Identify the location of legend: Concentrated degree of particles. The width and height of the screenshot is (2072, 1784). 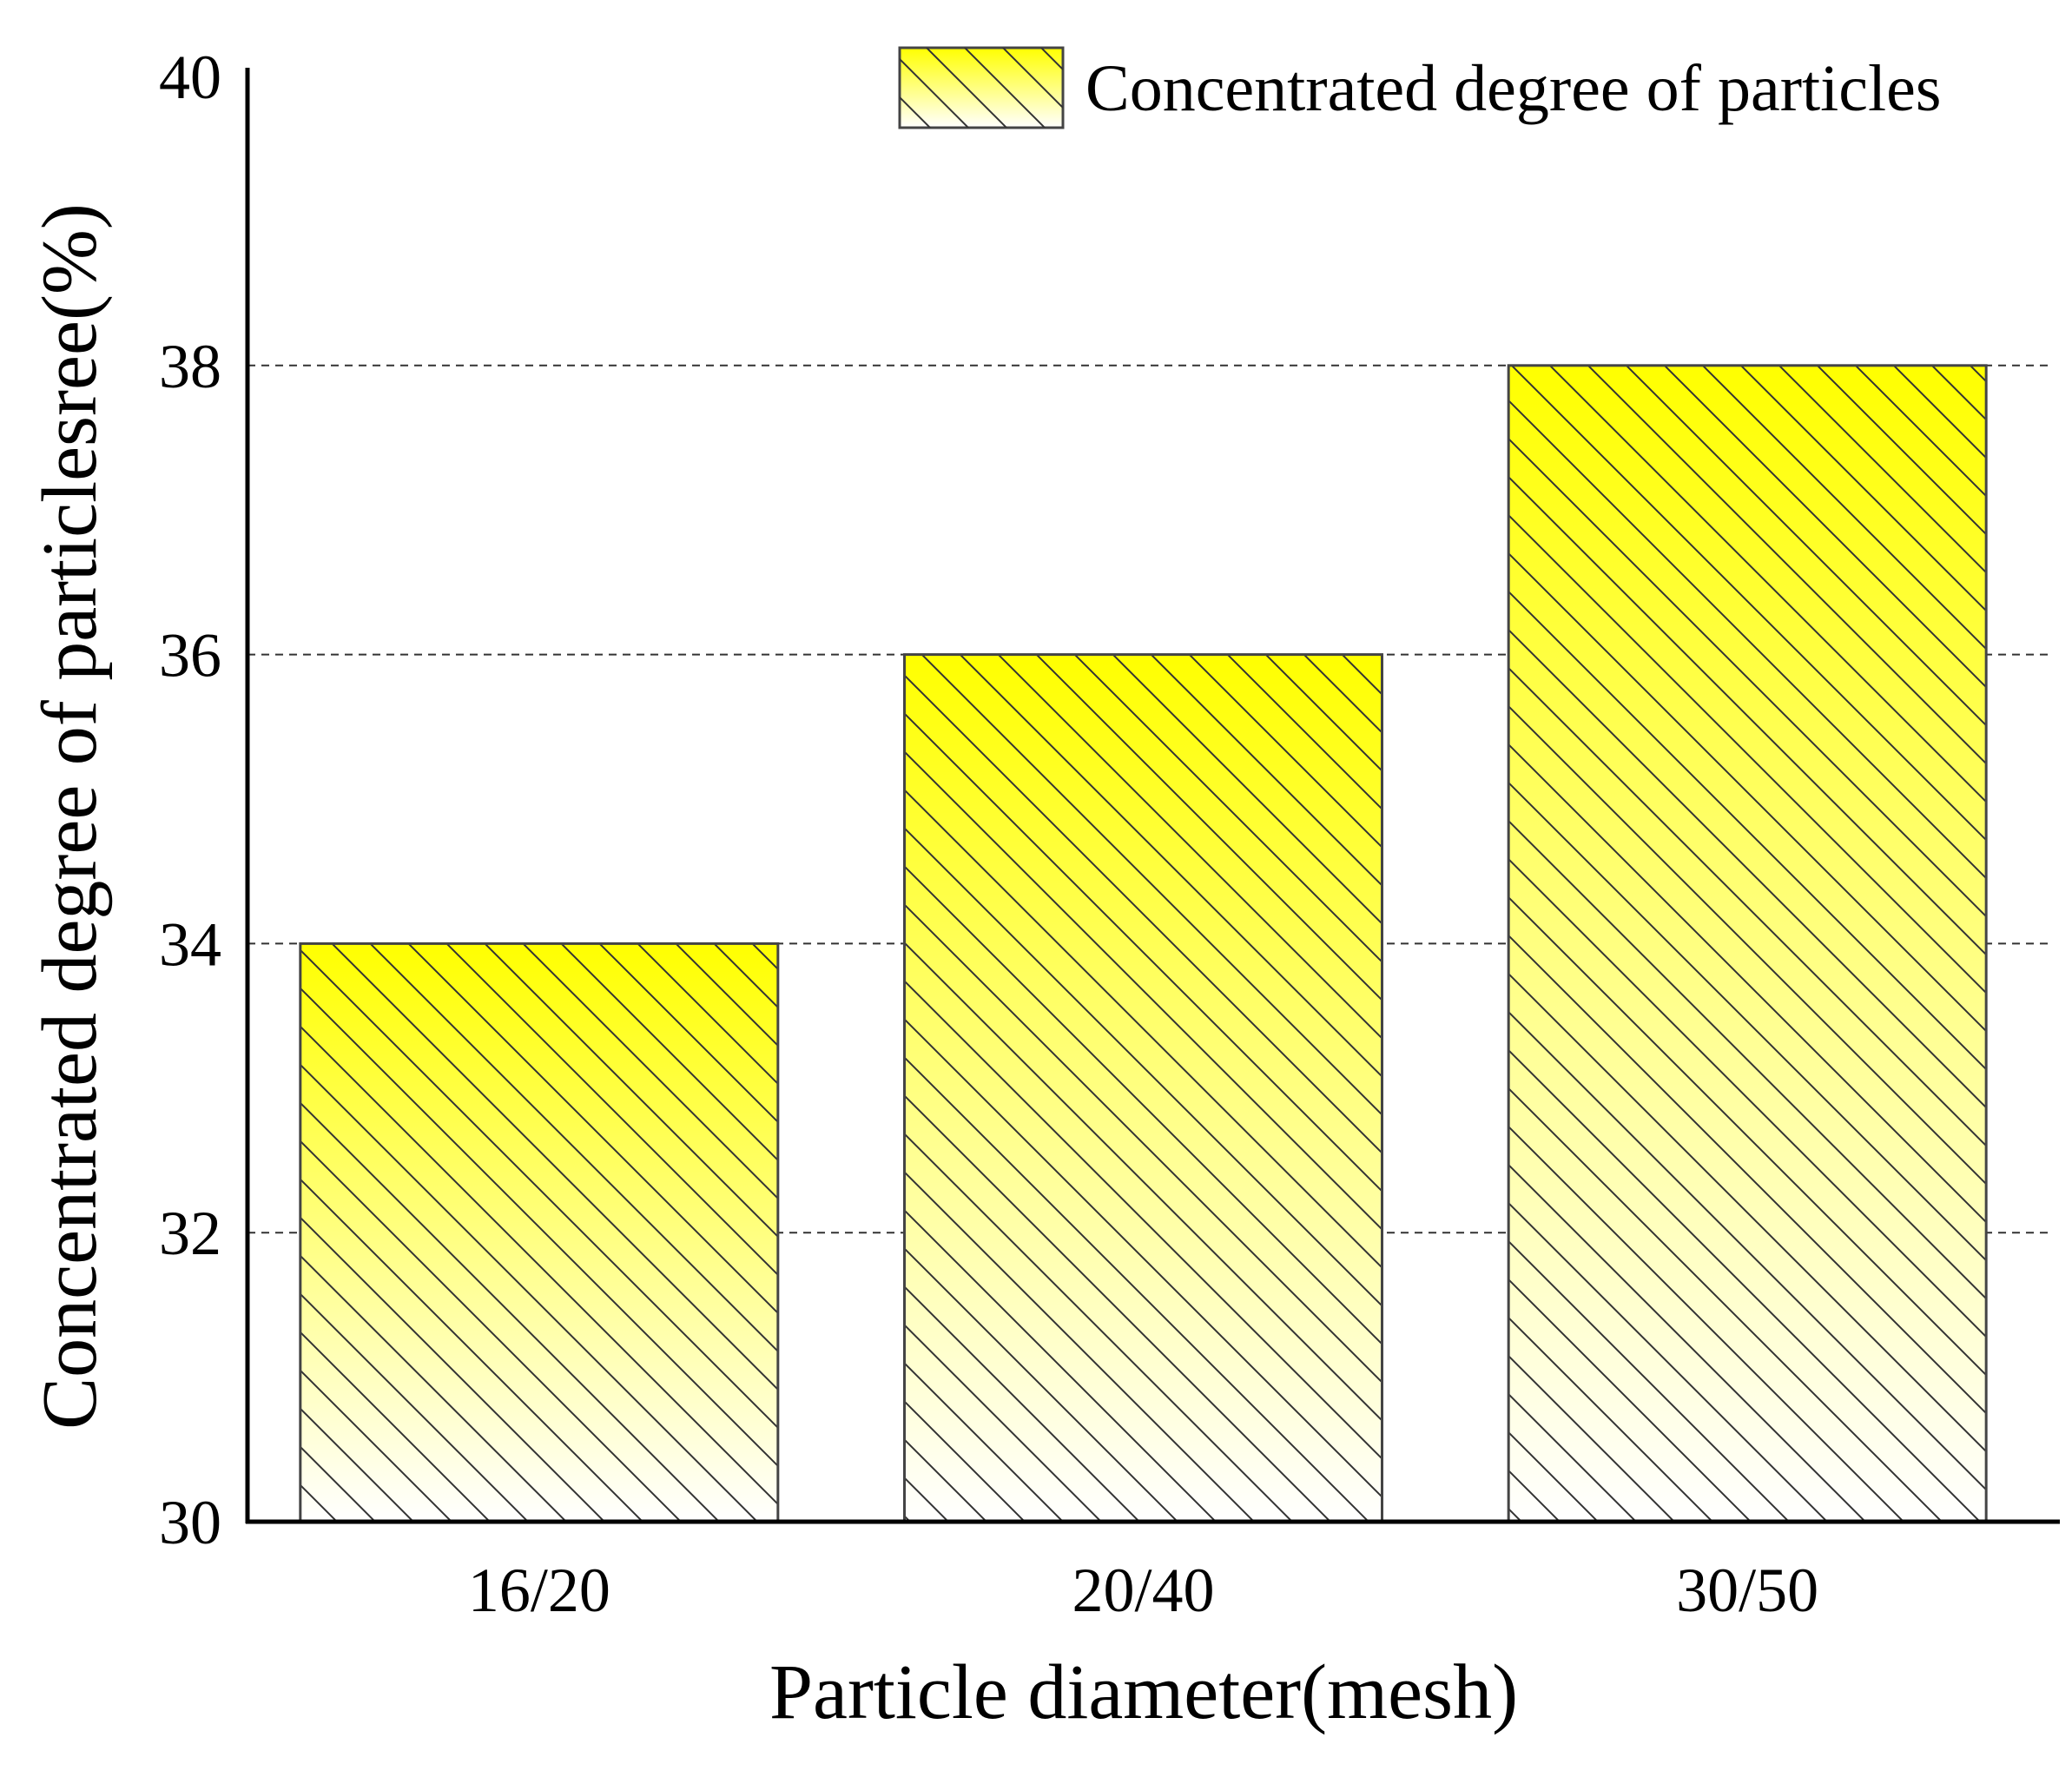
(1420, 87).